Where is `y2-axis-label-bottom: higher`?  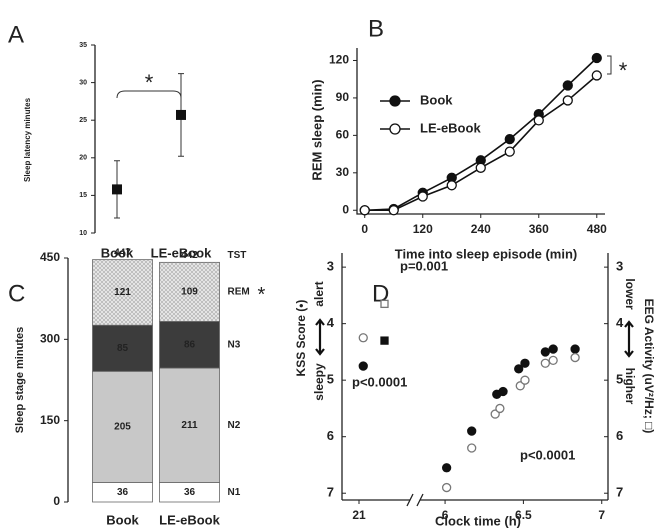
y2-axis-label-bottom: higher is located at coordinates (630, 386).